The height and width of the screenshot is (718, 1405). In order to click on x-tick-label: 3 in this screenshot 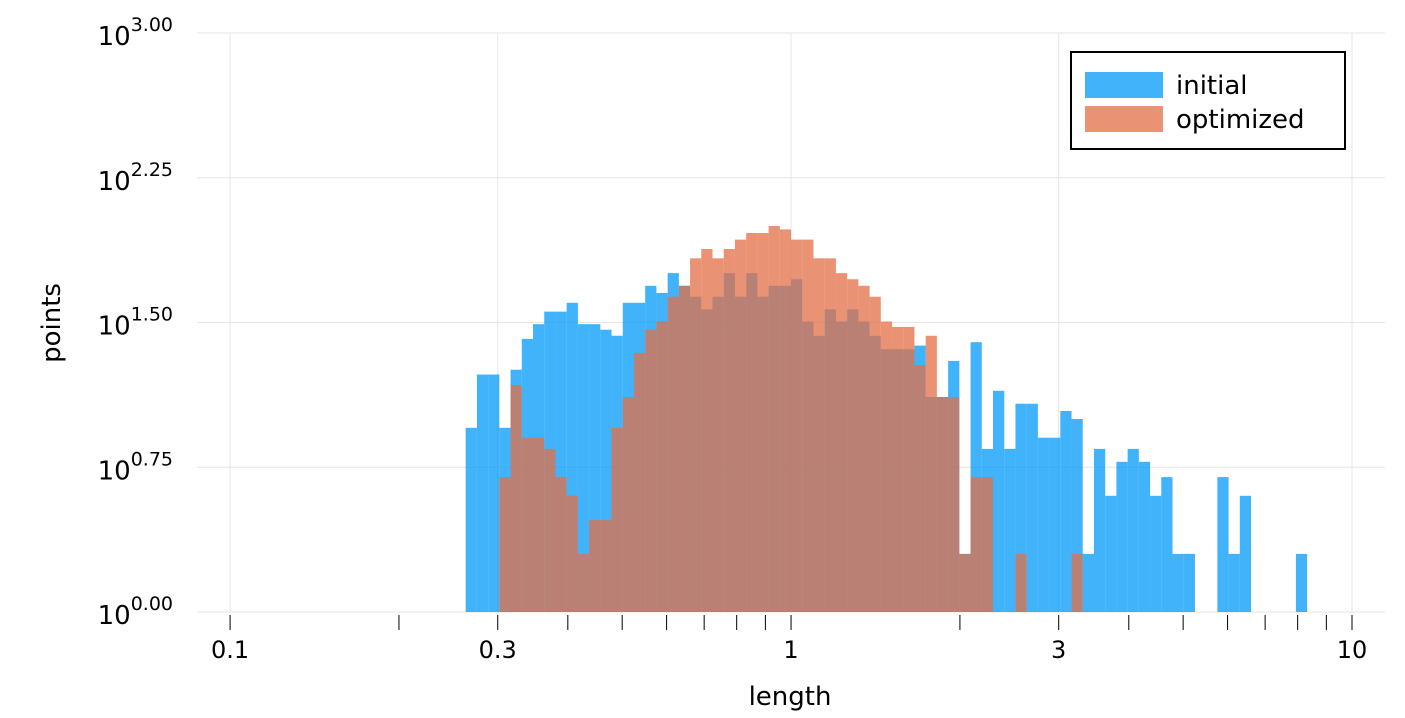, I will do `click(1058, 650)`.